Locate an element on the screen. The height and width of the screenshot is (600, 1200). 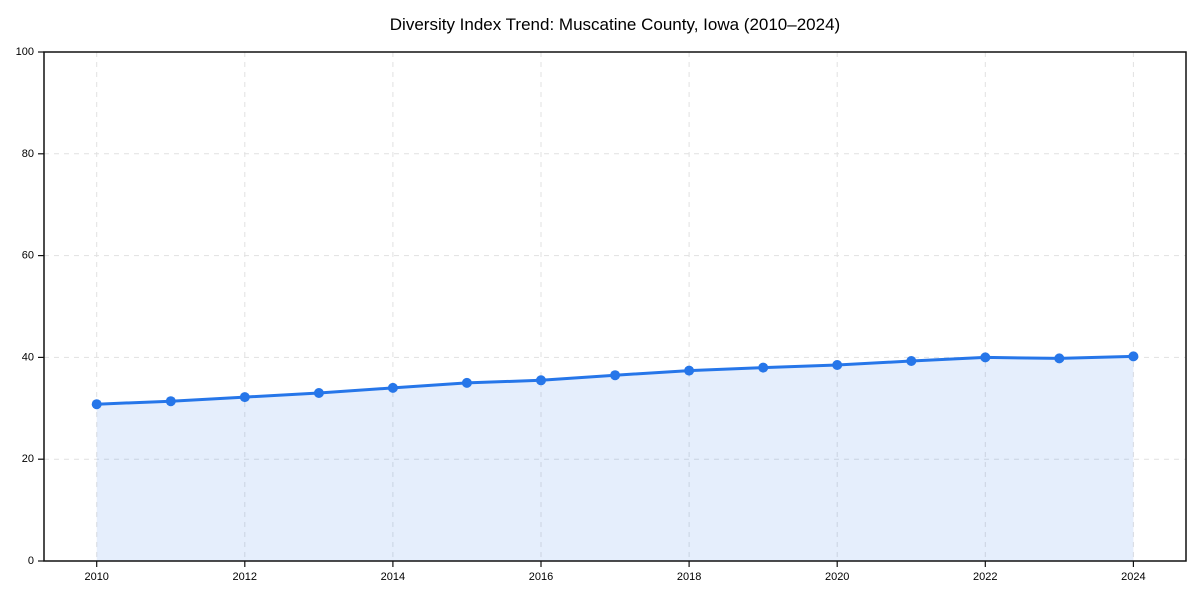
data-point-2024 is located at coordinates (1133, 356).